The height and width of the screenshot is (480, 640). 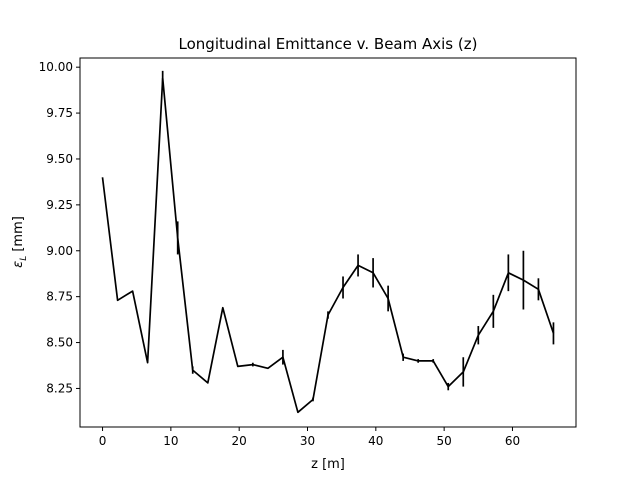 I want to click on y-axis: 8.25 8.50 8.75 9.00 9.25 9.50 9.75 10.00, so click(x=59, y=227).